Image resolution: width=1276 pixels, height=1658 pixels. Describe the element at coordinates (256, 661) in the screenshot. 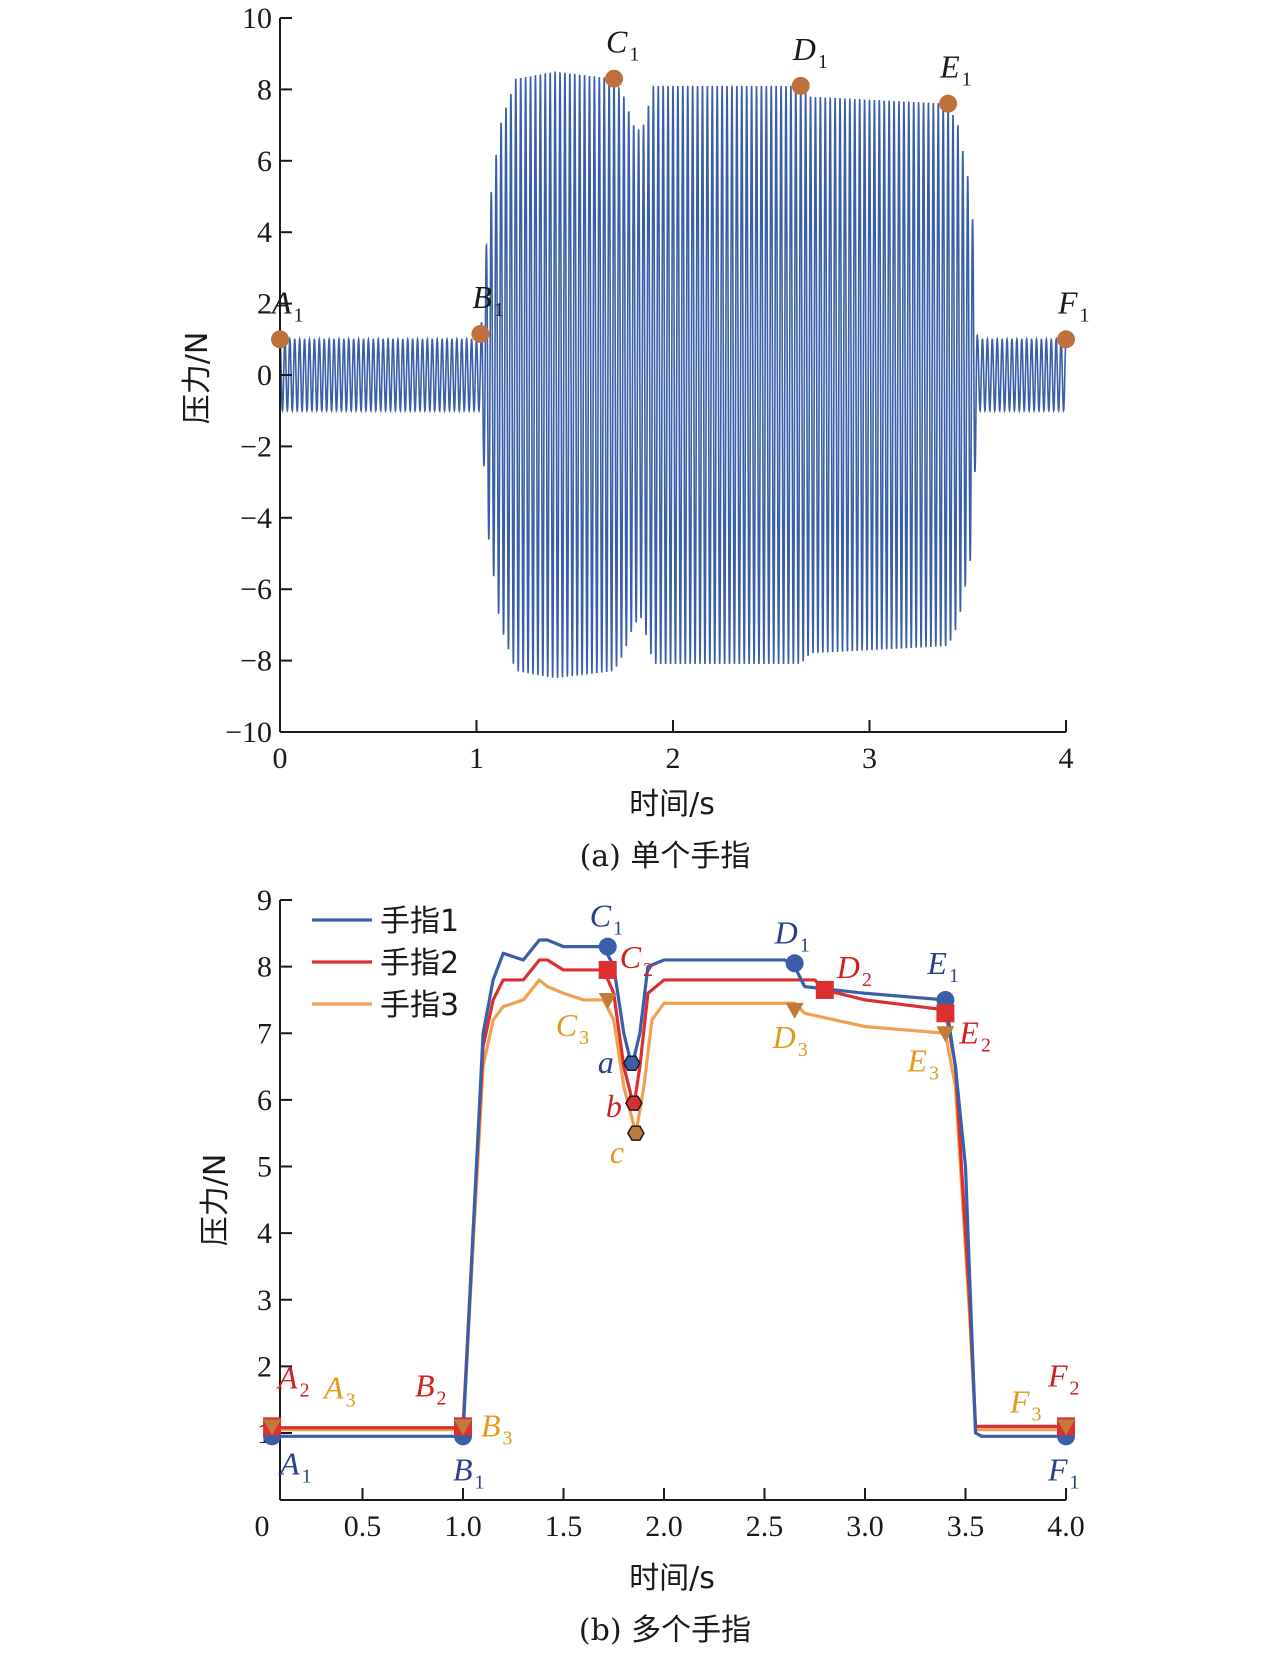

I see `panel-a-y-tick-label: −8` at that location.